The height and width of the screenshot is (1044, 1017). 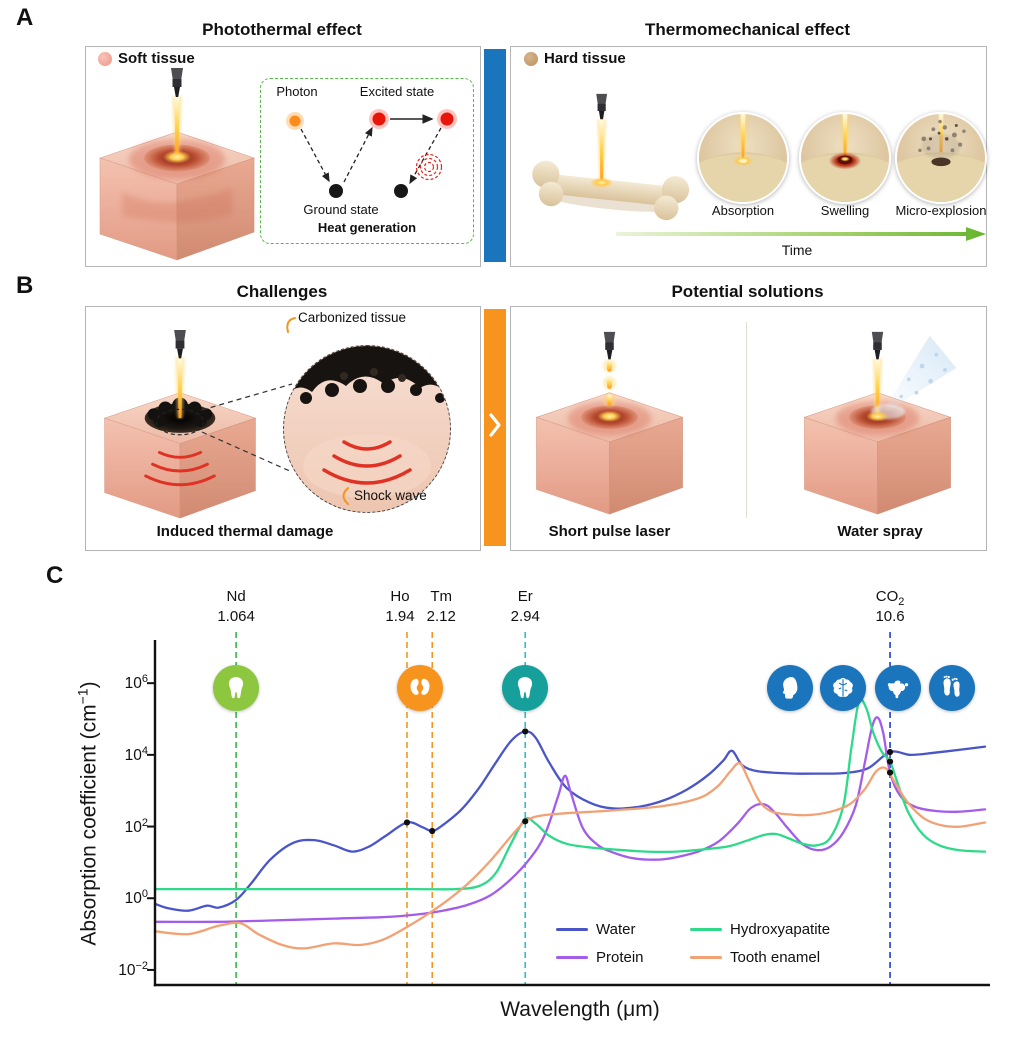 What do you see at coordinates (180, 424) in the screenshot?
I see `carbonized-tissue-block-illustration` at bounding box center [180, 424].